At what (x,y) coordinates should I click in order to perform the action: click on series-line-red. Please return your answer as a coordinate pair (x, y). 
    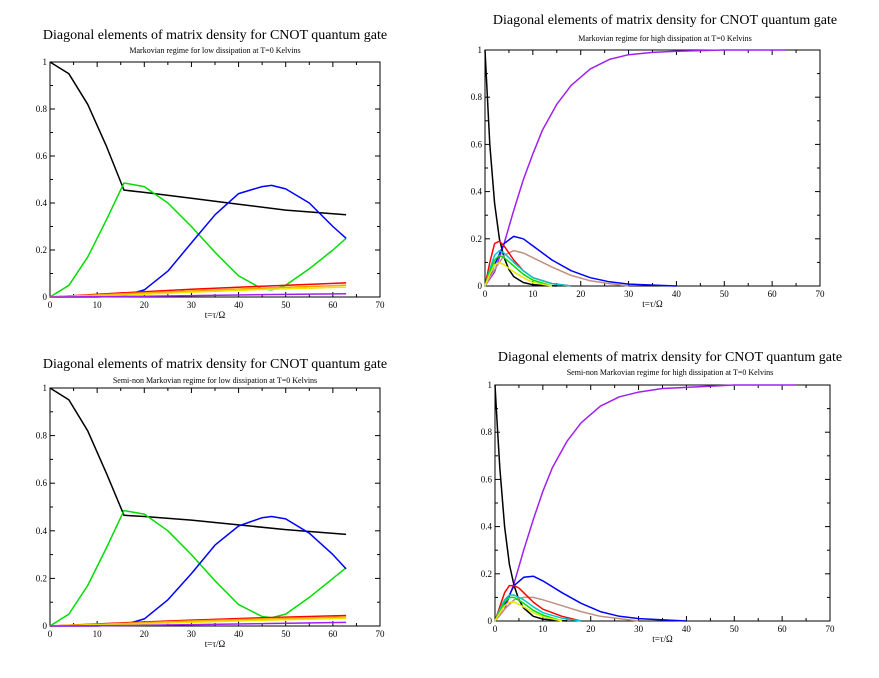
    Looking at the image, I should click on (538, 603).